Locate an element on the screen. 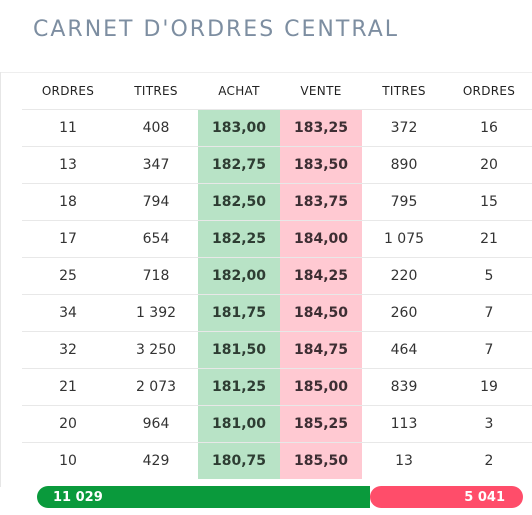 Image resolution: width=532 pixels, height=515 pixels. ask-price-cell: 184,25 is located at coordinates (321, 276).